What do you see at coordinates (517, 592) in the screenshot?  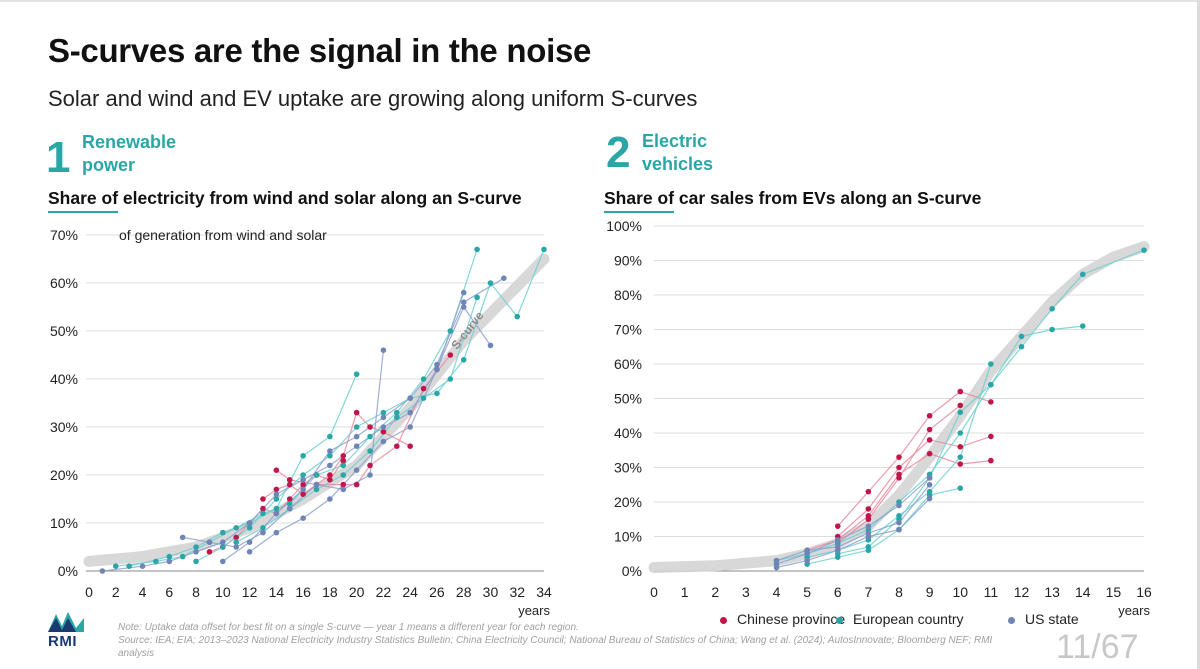 I see `x-tick-label: 32` at bounding box center [517, 592].